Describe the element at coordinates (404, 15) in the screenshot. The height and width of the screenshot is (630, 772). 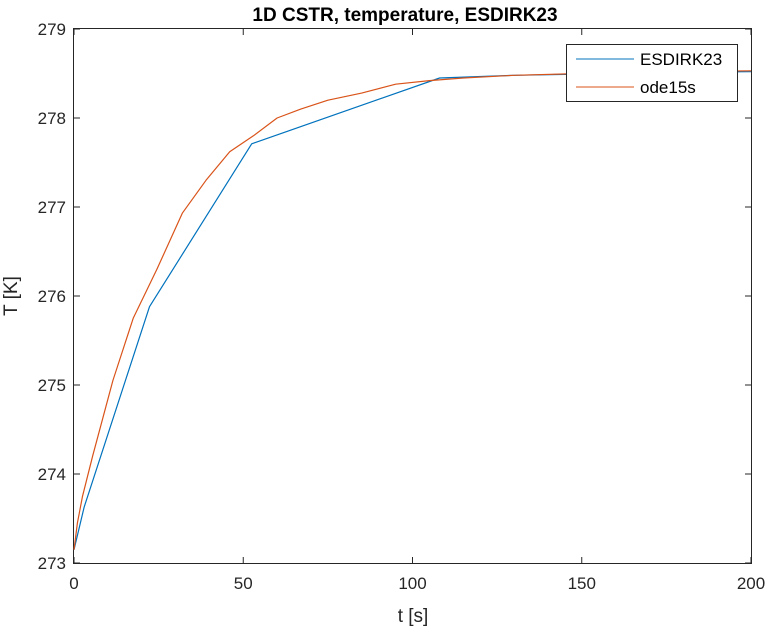
I see `chart-title: 1D CSTR, temperature, ESDIRK23` at that location.